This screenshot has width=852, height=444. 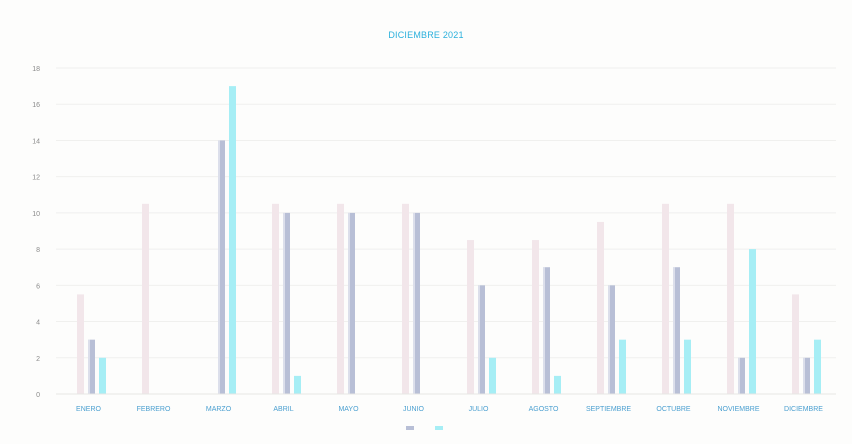 I want to click on chart-legend, so click(x=426, y=428).